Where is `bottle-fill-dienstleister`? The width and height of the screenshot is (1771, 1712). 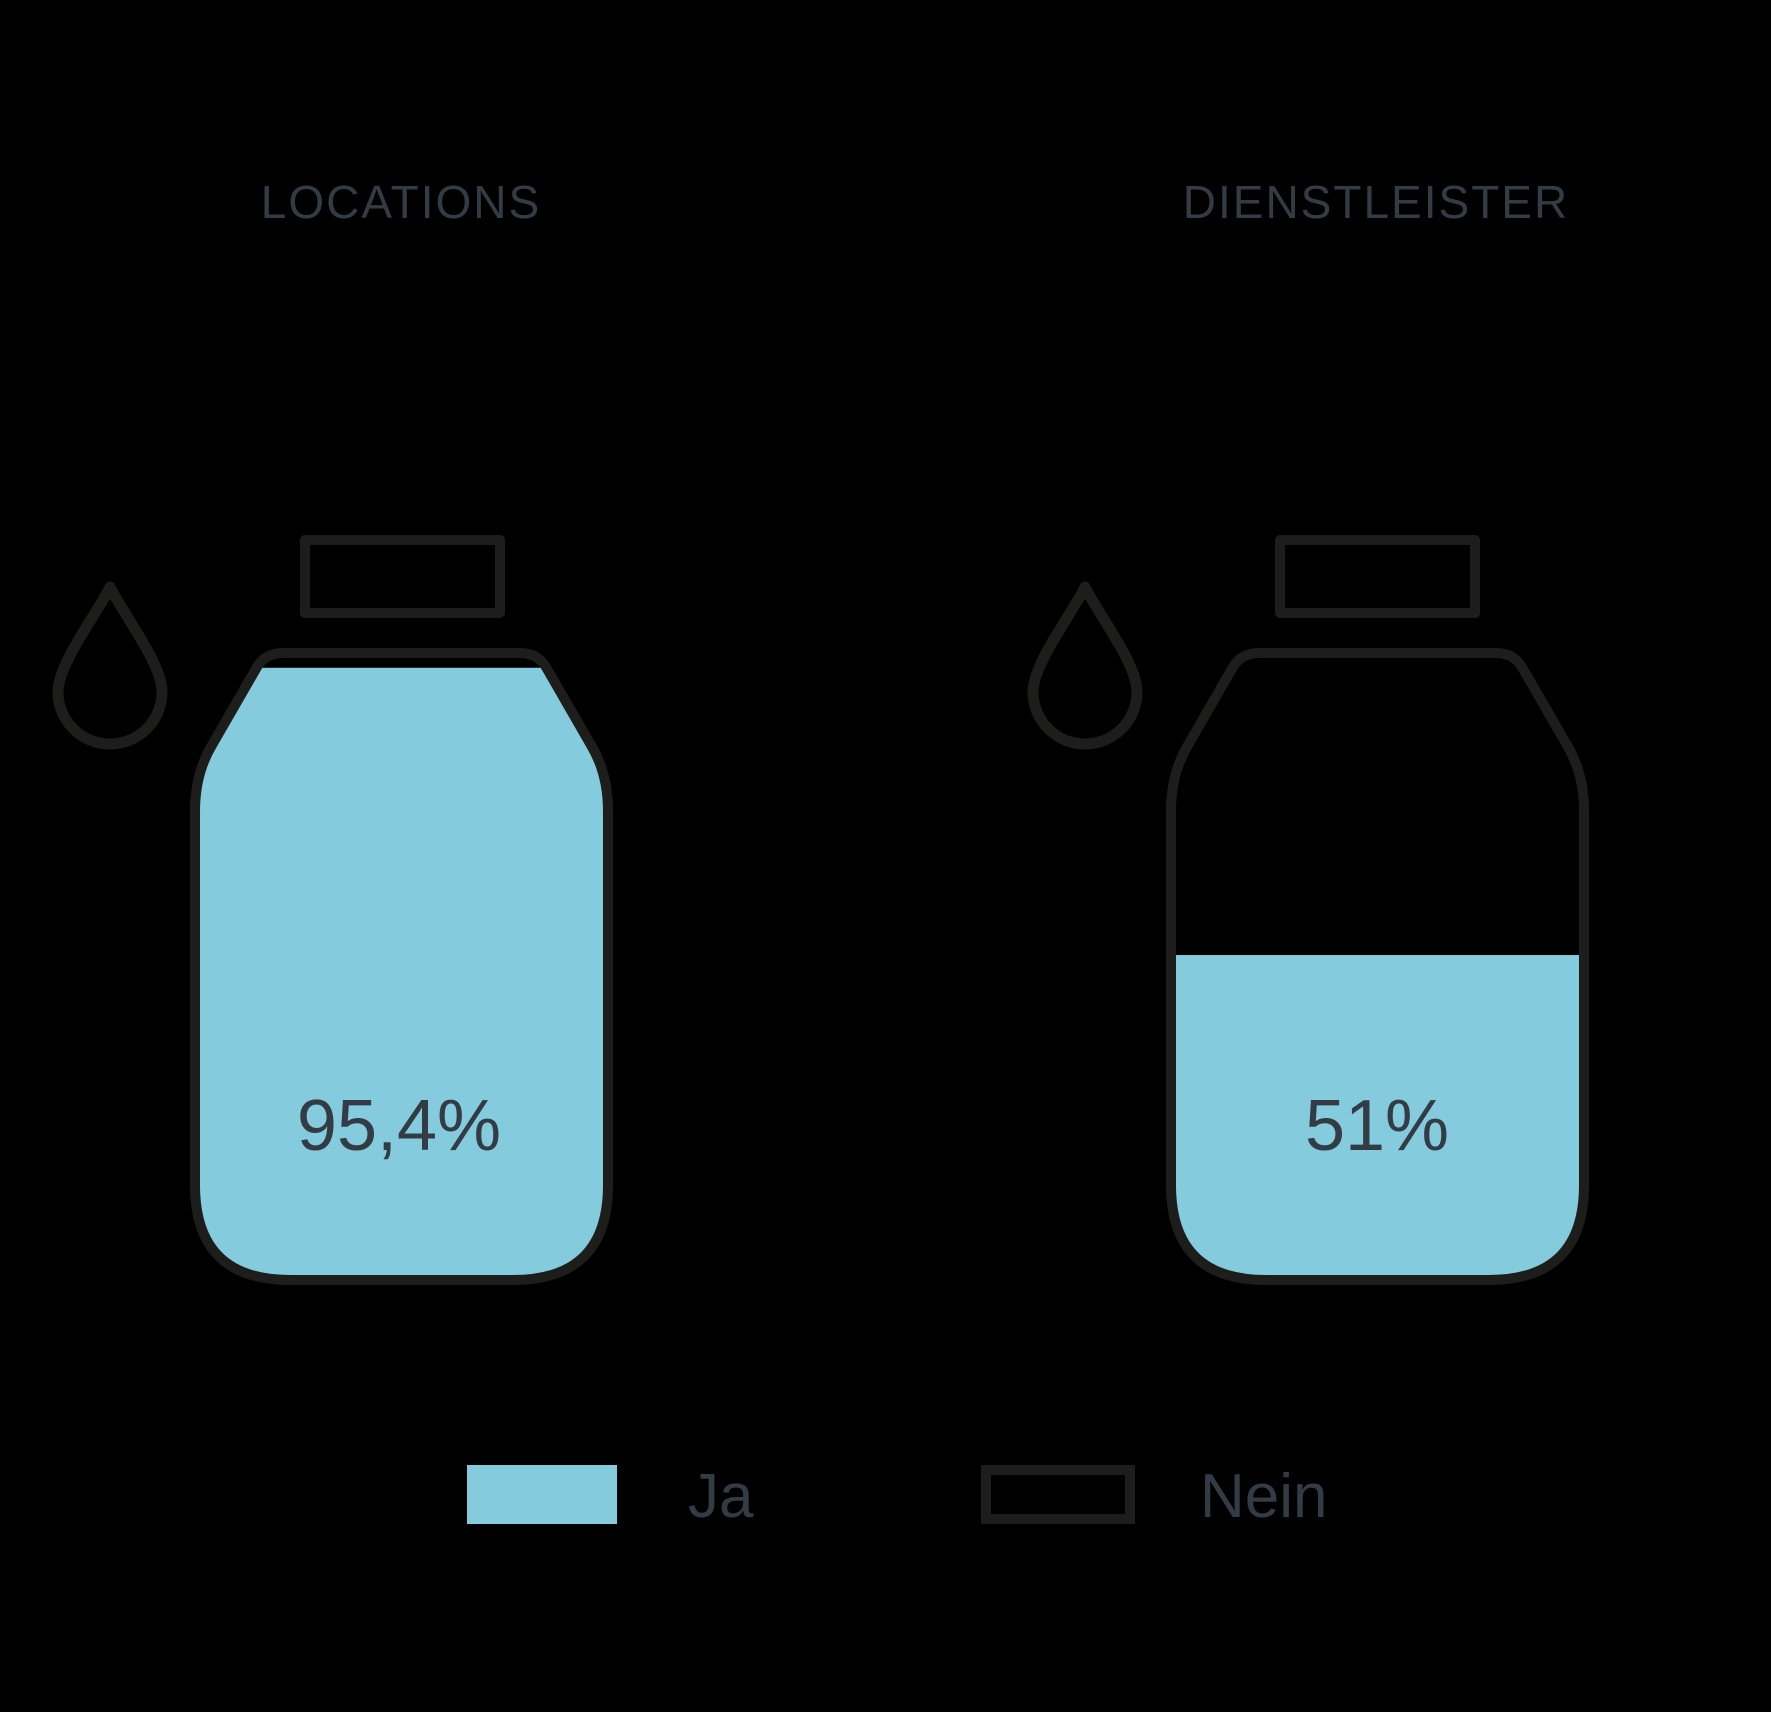
bottle-fill-dienstleister is located at coordinates (1377, 1117).